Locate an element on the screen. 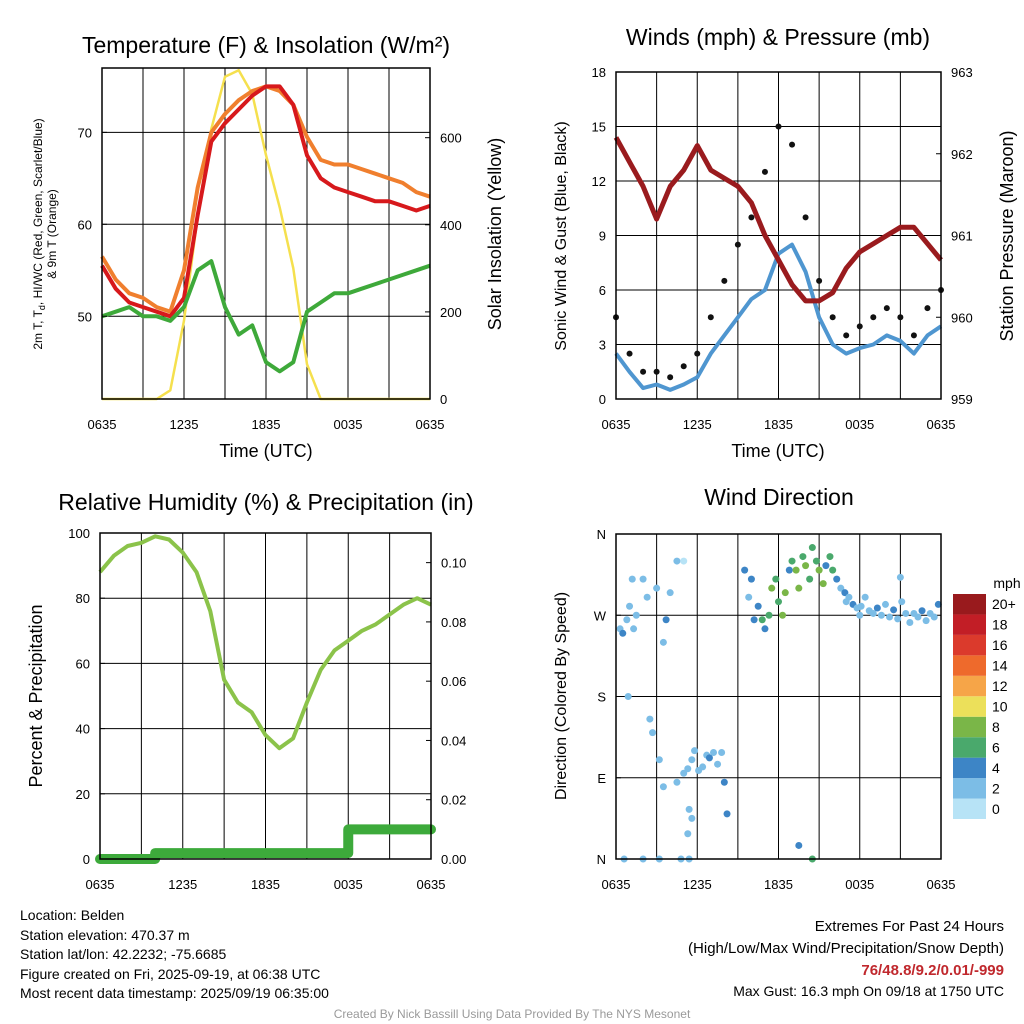  y-tick-label-left: 100 is located at coordinates (79, 533).